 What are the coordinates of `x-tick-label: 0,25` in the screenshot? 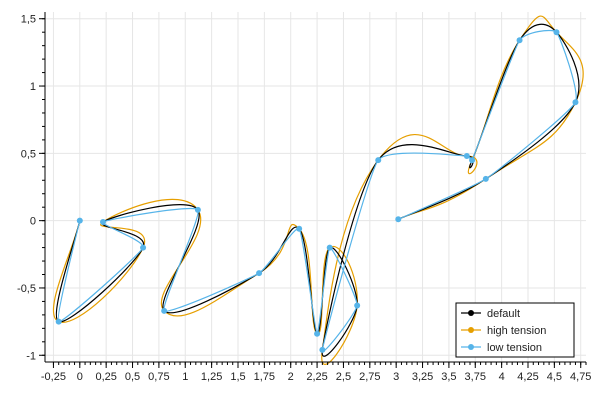 It's located at (105, 377).